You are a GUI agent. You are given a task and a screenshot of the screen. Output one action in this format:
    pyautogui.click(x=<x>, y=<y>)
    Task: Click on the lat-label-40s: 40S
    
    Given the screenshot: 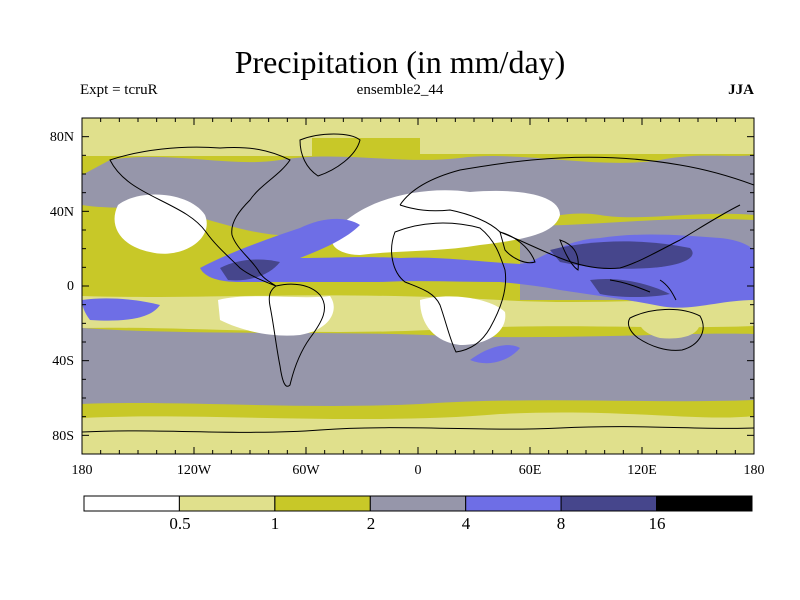 What is the action you would take?
    pyautogui.click(x=63, y=361)
    